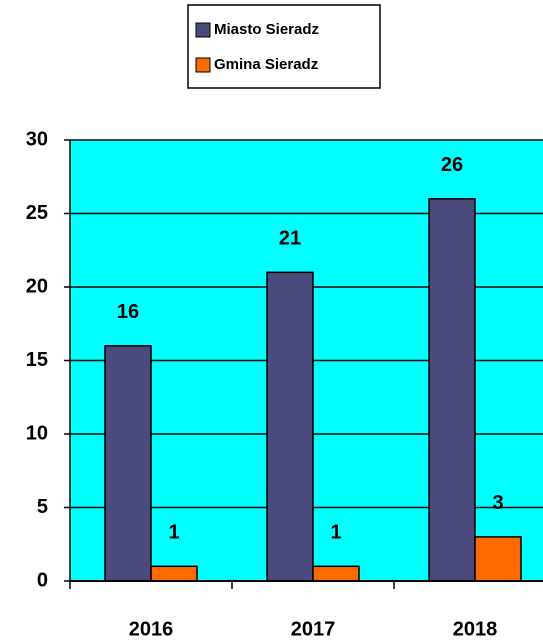 This screenshot has width=543, height=644. Describe the element at coordinates (497, 503) in the screenshot. I see `data-label: 3` at that location.